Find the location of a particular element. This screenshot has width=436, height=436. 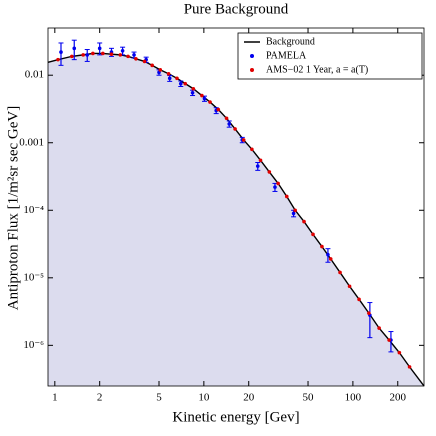

y-tick-label: 10⁻⁵ is located at coordinates (33, 277).